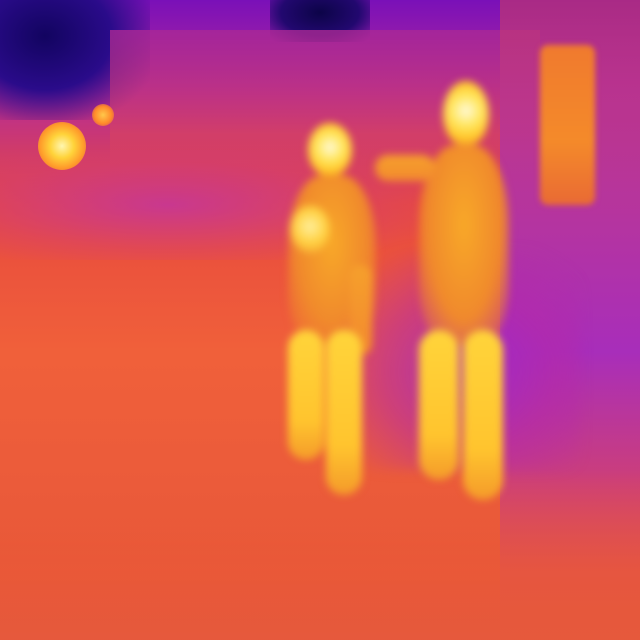 The height and width of the screenshot is (640, 640). I want to click on person-left, so click(330, 310).